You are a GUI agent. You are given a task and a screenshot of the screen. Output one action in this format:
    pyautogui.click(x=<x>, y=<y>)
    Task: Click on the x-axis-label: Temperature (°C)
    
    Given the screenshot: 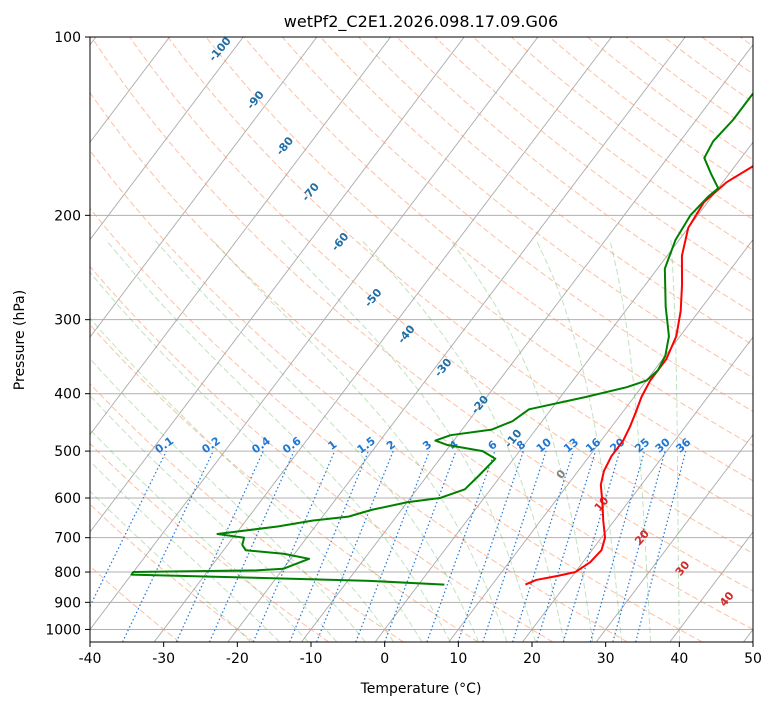 What is the action you would take?
    pyautogui.click(x=421, y=689)
    